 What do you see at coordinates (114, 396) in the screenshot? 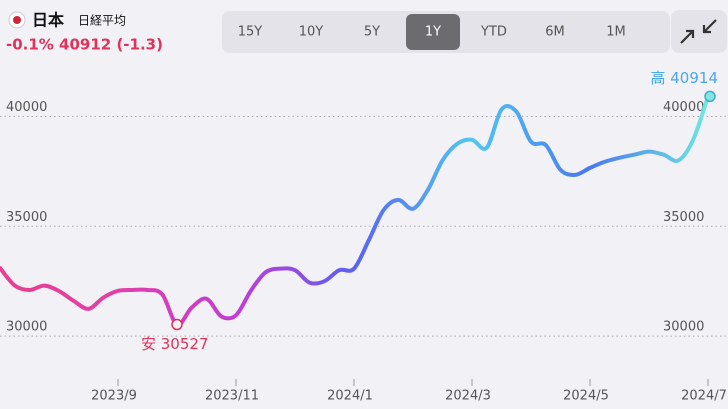
I see `x-tick-label: 2023/9` at bounding box center [114, 396].